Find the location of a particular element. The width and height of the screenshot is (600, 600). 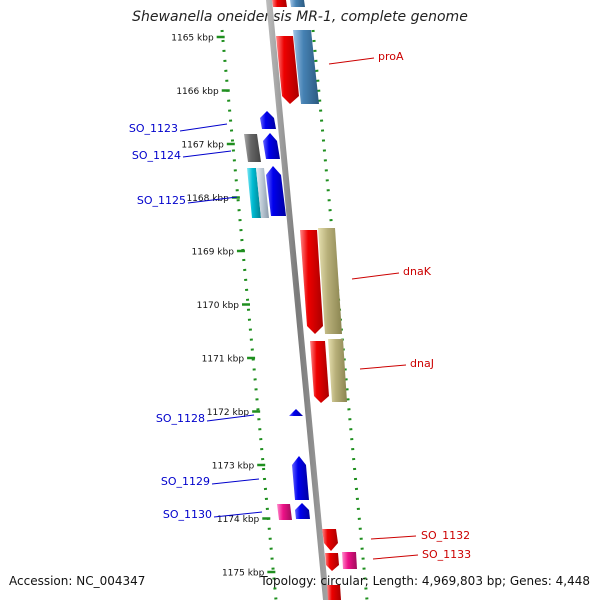

gene-label-dnaJ: dnaJ is located at coordinates (422, 363).